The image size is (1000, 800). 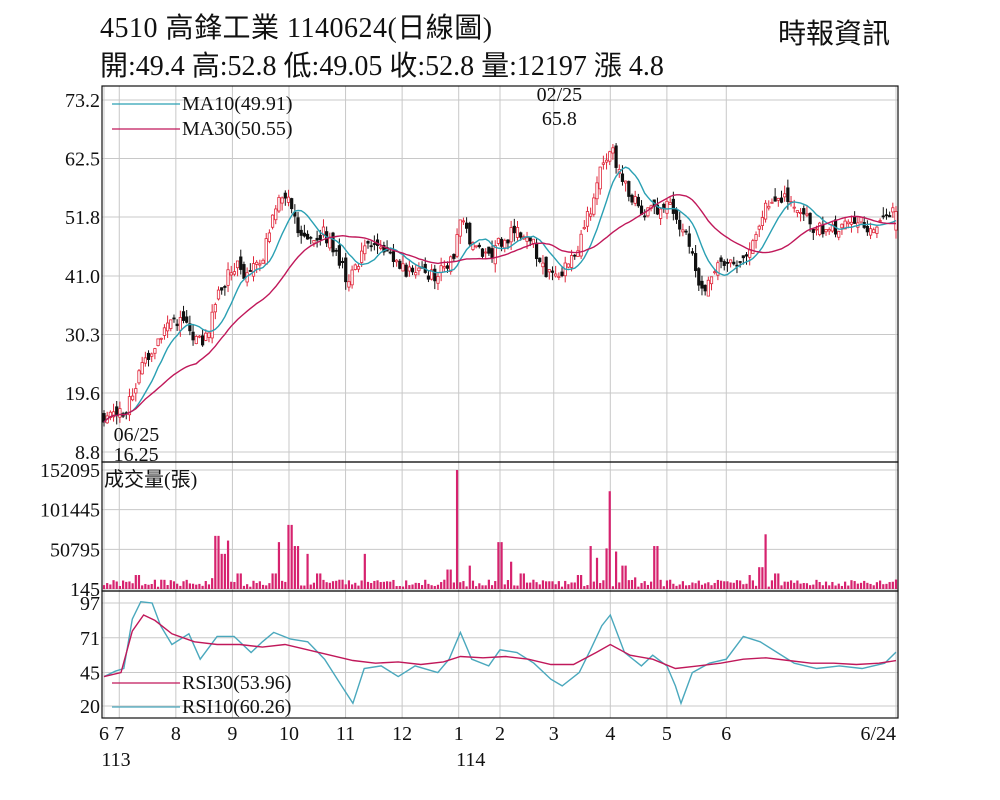 What do you see at coordinates (176, 734) in the screenshot?
I see `month-tick-label: 8` at bounding box center [176, 734].